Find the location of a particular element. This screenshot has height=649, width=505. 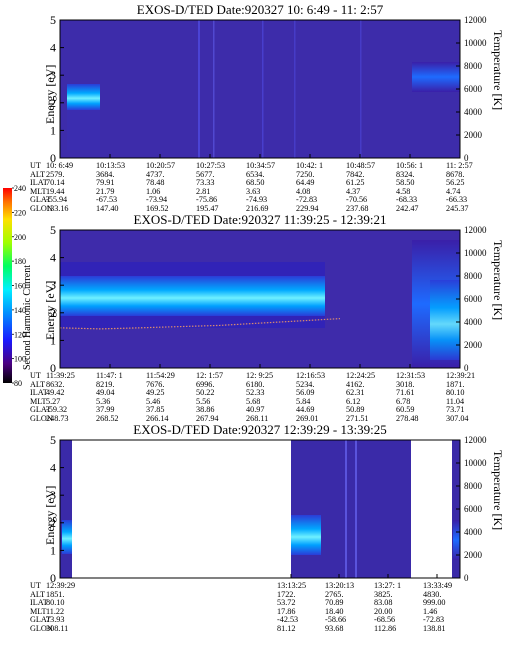

ephemeris-cell: 2765. is located at coordinates (334, 594).